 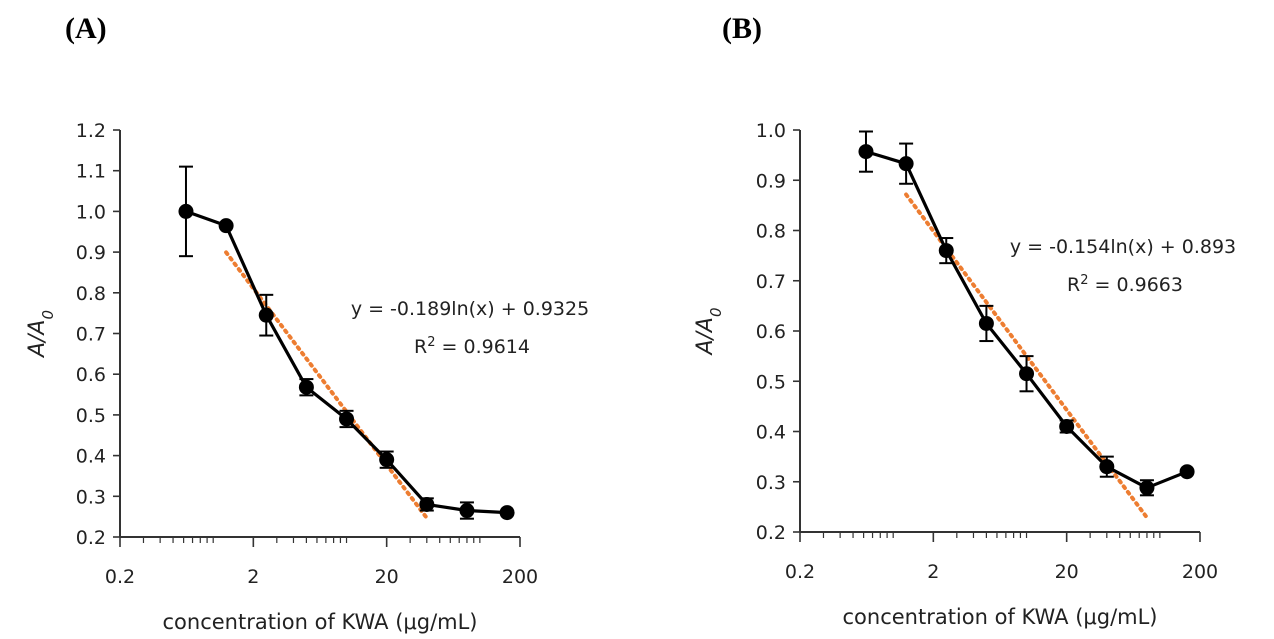 What do you see at coordinates (483, 347) in the screenshot?
I see `r2-value: = 0.9614` at bounding box center [483, 347].